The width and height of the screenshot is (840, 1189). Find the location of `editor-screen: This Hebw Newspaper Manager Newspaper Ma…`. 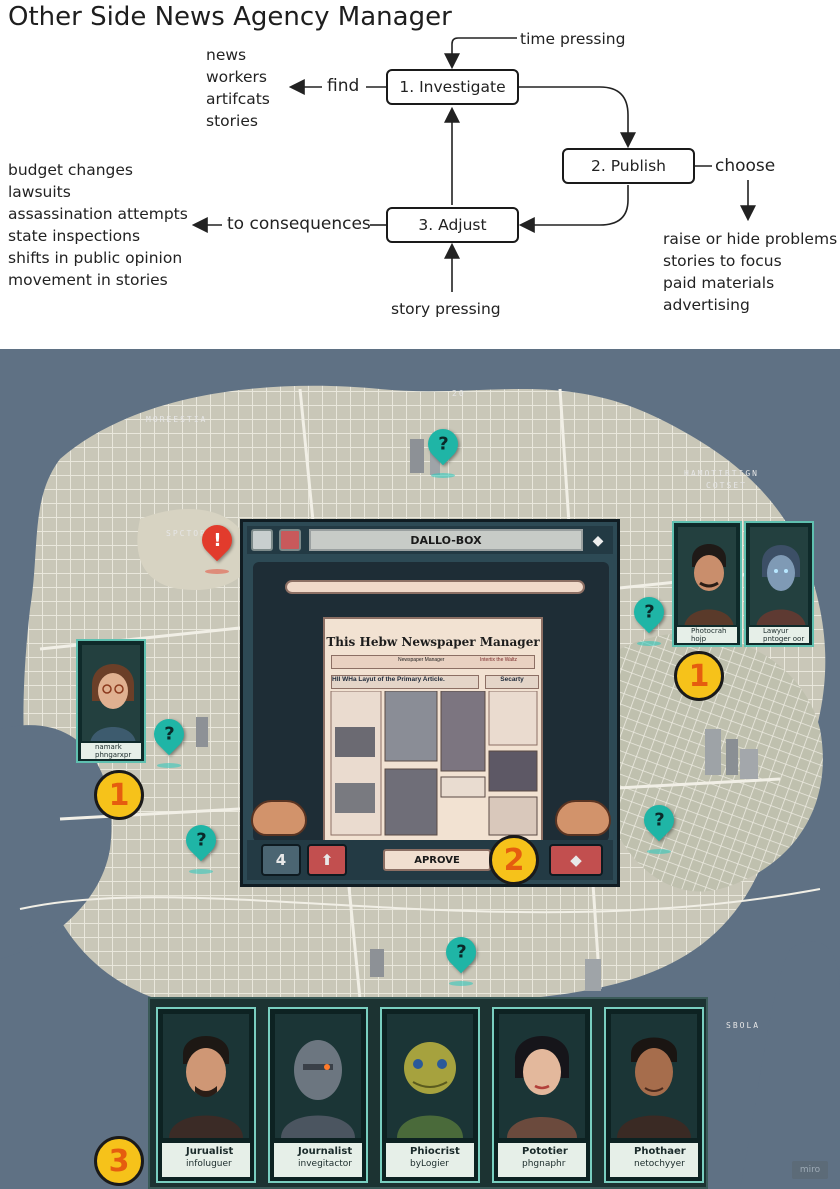

editor-screen: This Hebw Newspaper Manager Newspaper Ma… is located at coordinates (431, 702).